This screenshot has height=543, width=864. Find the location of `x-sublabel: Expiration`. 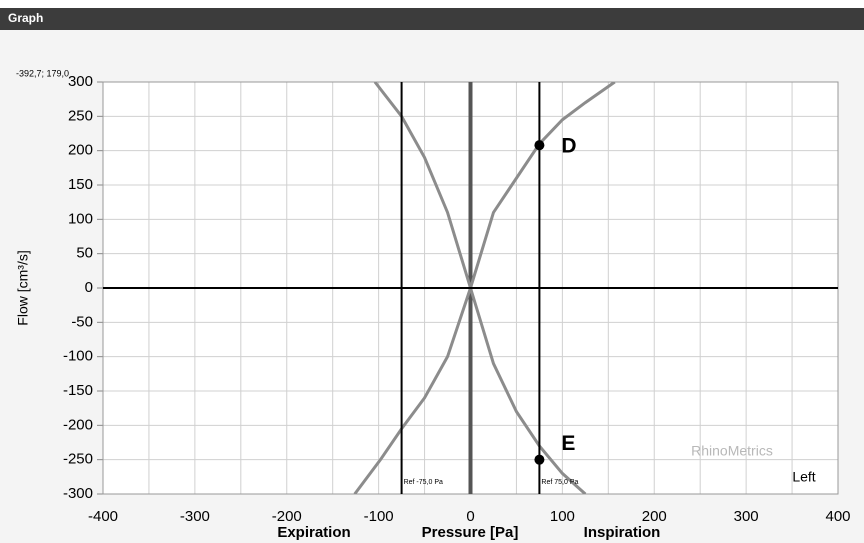

x-sublabel: Expiration is located at coordinates (313, 532).